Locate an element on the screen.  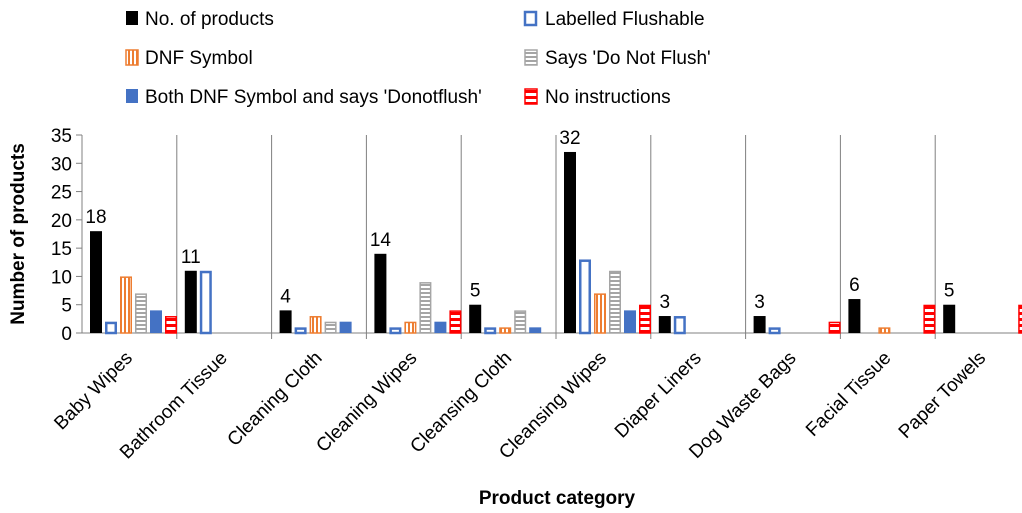
bar-both-dnf-symbol-and-says-donotflush-baby-wipes is located at coordinates (156, 321).